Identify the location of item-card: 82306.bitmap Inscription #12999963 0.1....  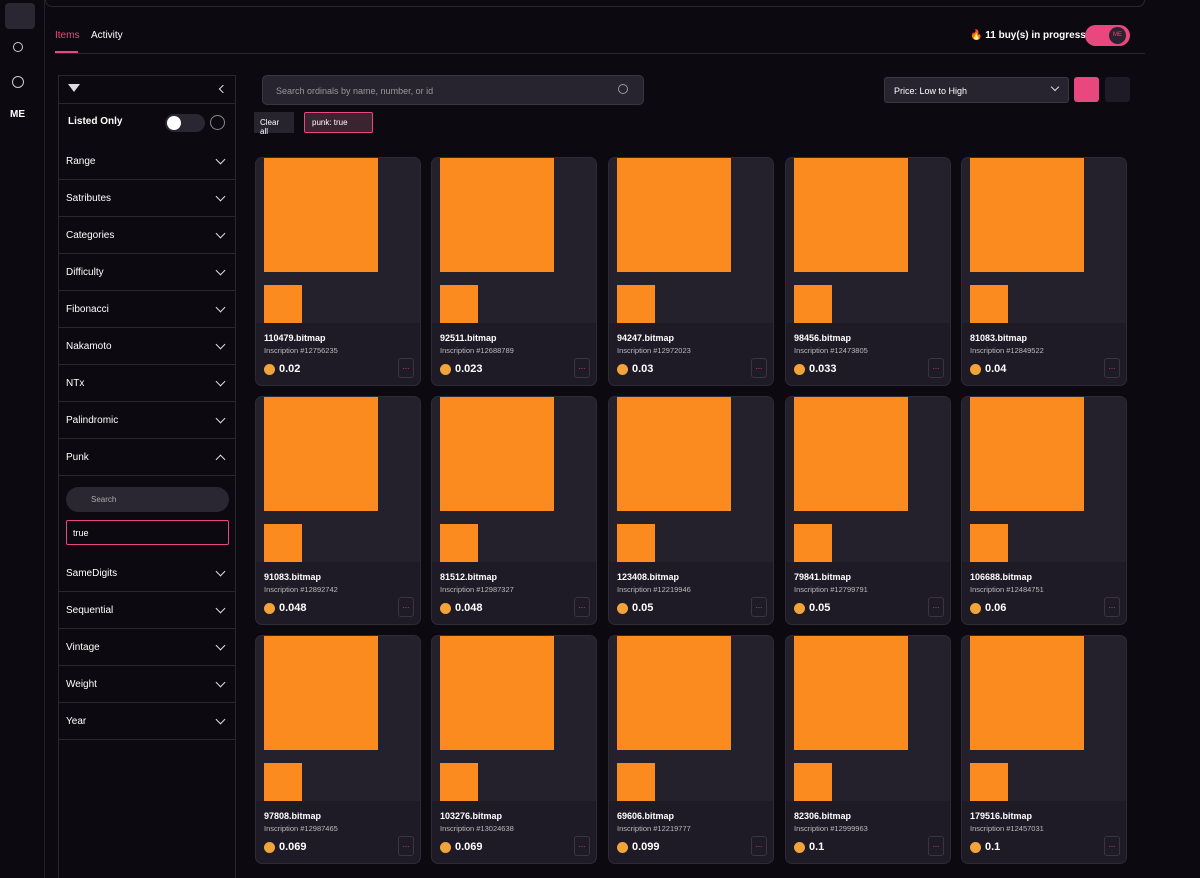
(868, 749).